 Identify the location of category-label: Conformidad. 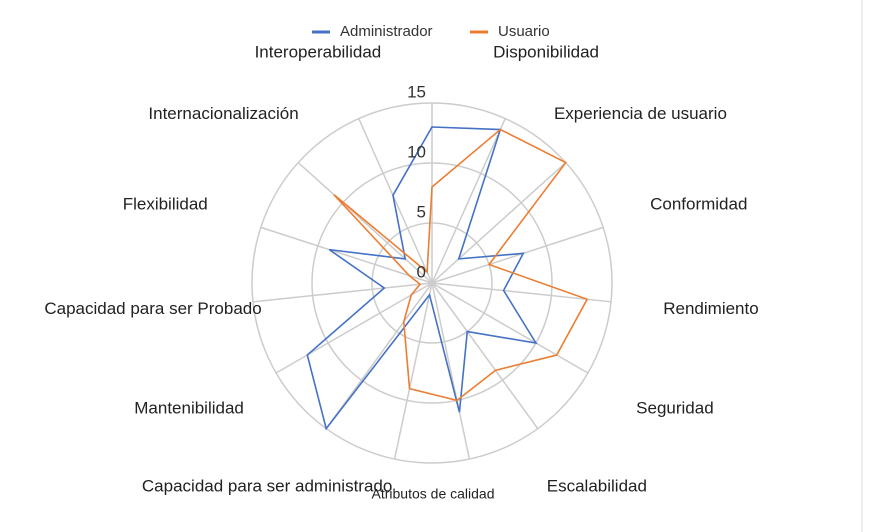
(698, 204).